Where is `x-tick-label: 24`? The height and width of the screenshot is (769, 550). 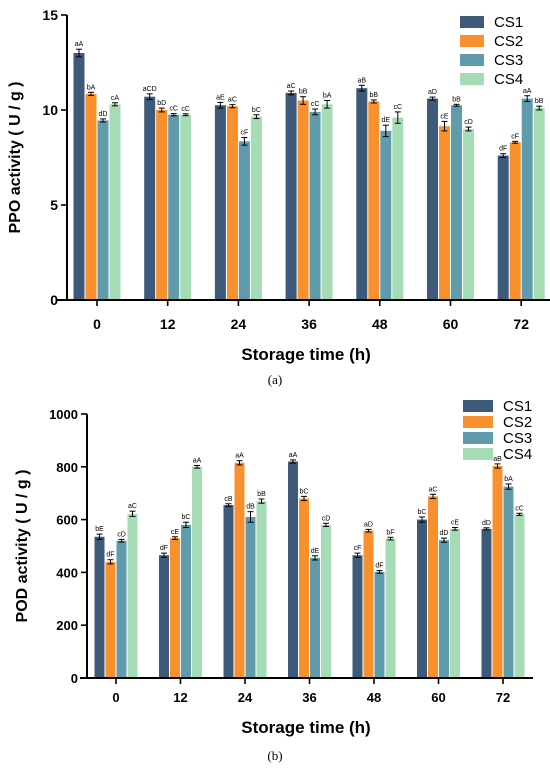
x-tick-label: 24 is located at coordinates (245, 697).